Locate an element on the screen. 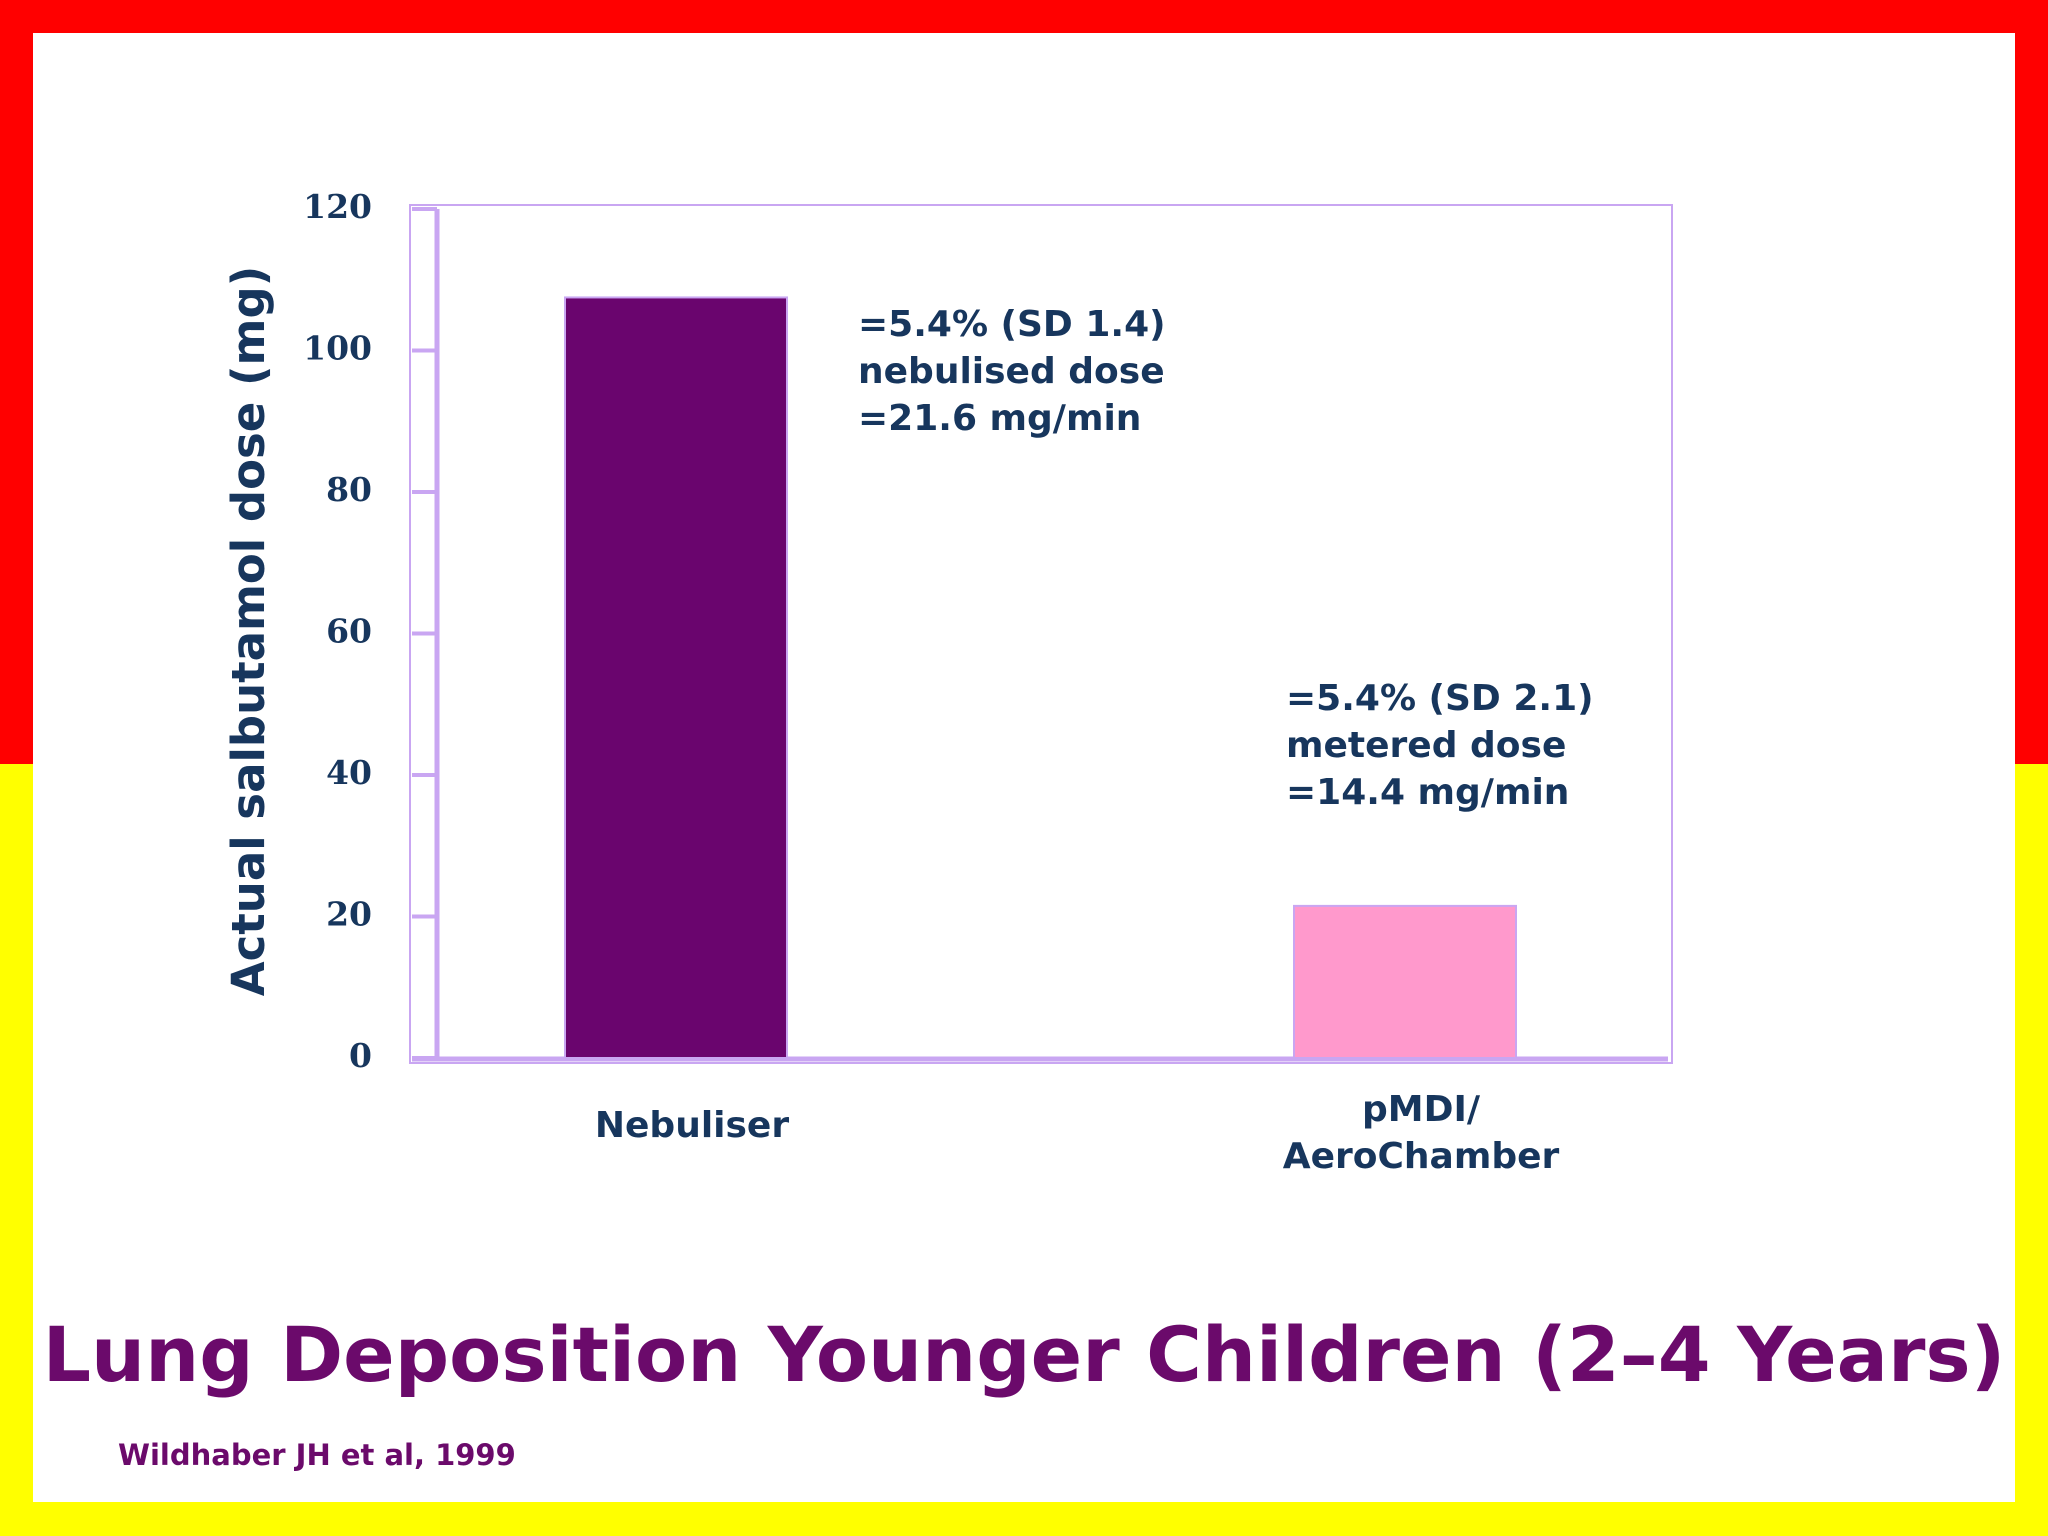 This screenshot has width=2048, height=1536. y-tick-label: 120 is located at coordinates (337, 206).